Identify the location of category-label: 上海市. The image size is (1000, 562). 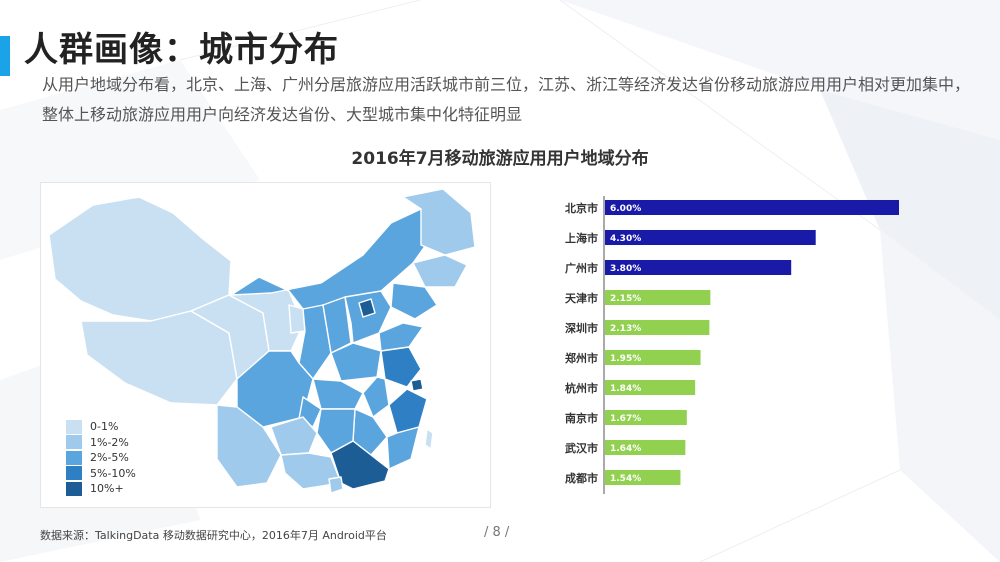
(581, 238).